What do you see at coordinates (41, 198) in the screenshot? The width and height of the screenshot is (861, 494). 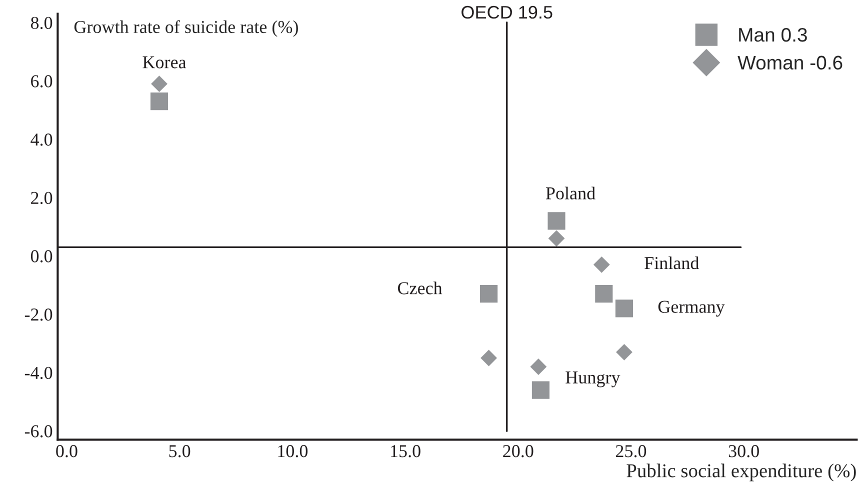 I see `y-tick-label: 2.0` at bounding box center [41, 198].